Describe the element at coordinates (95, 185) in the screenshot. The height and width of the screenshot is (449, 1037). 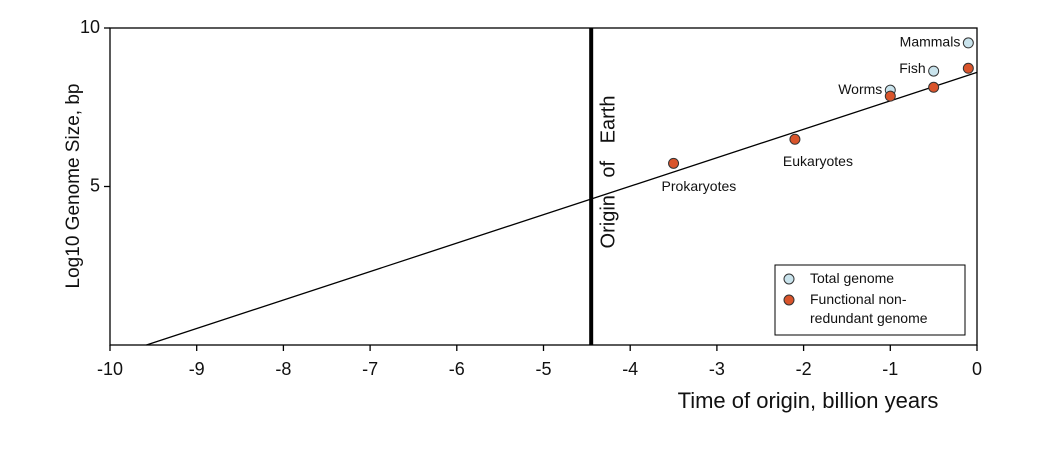
I see `y-tick-label: 5` at that location.